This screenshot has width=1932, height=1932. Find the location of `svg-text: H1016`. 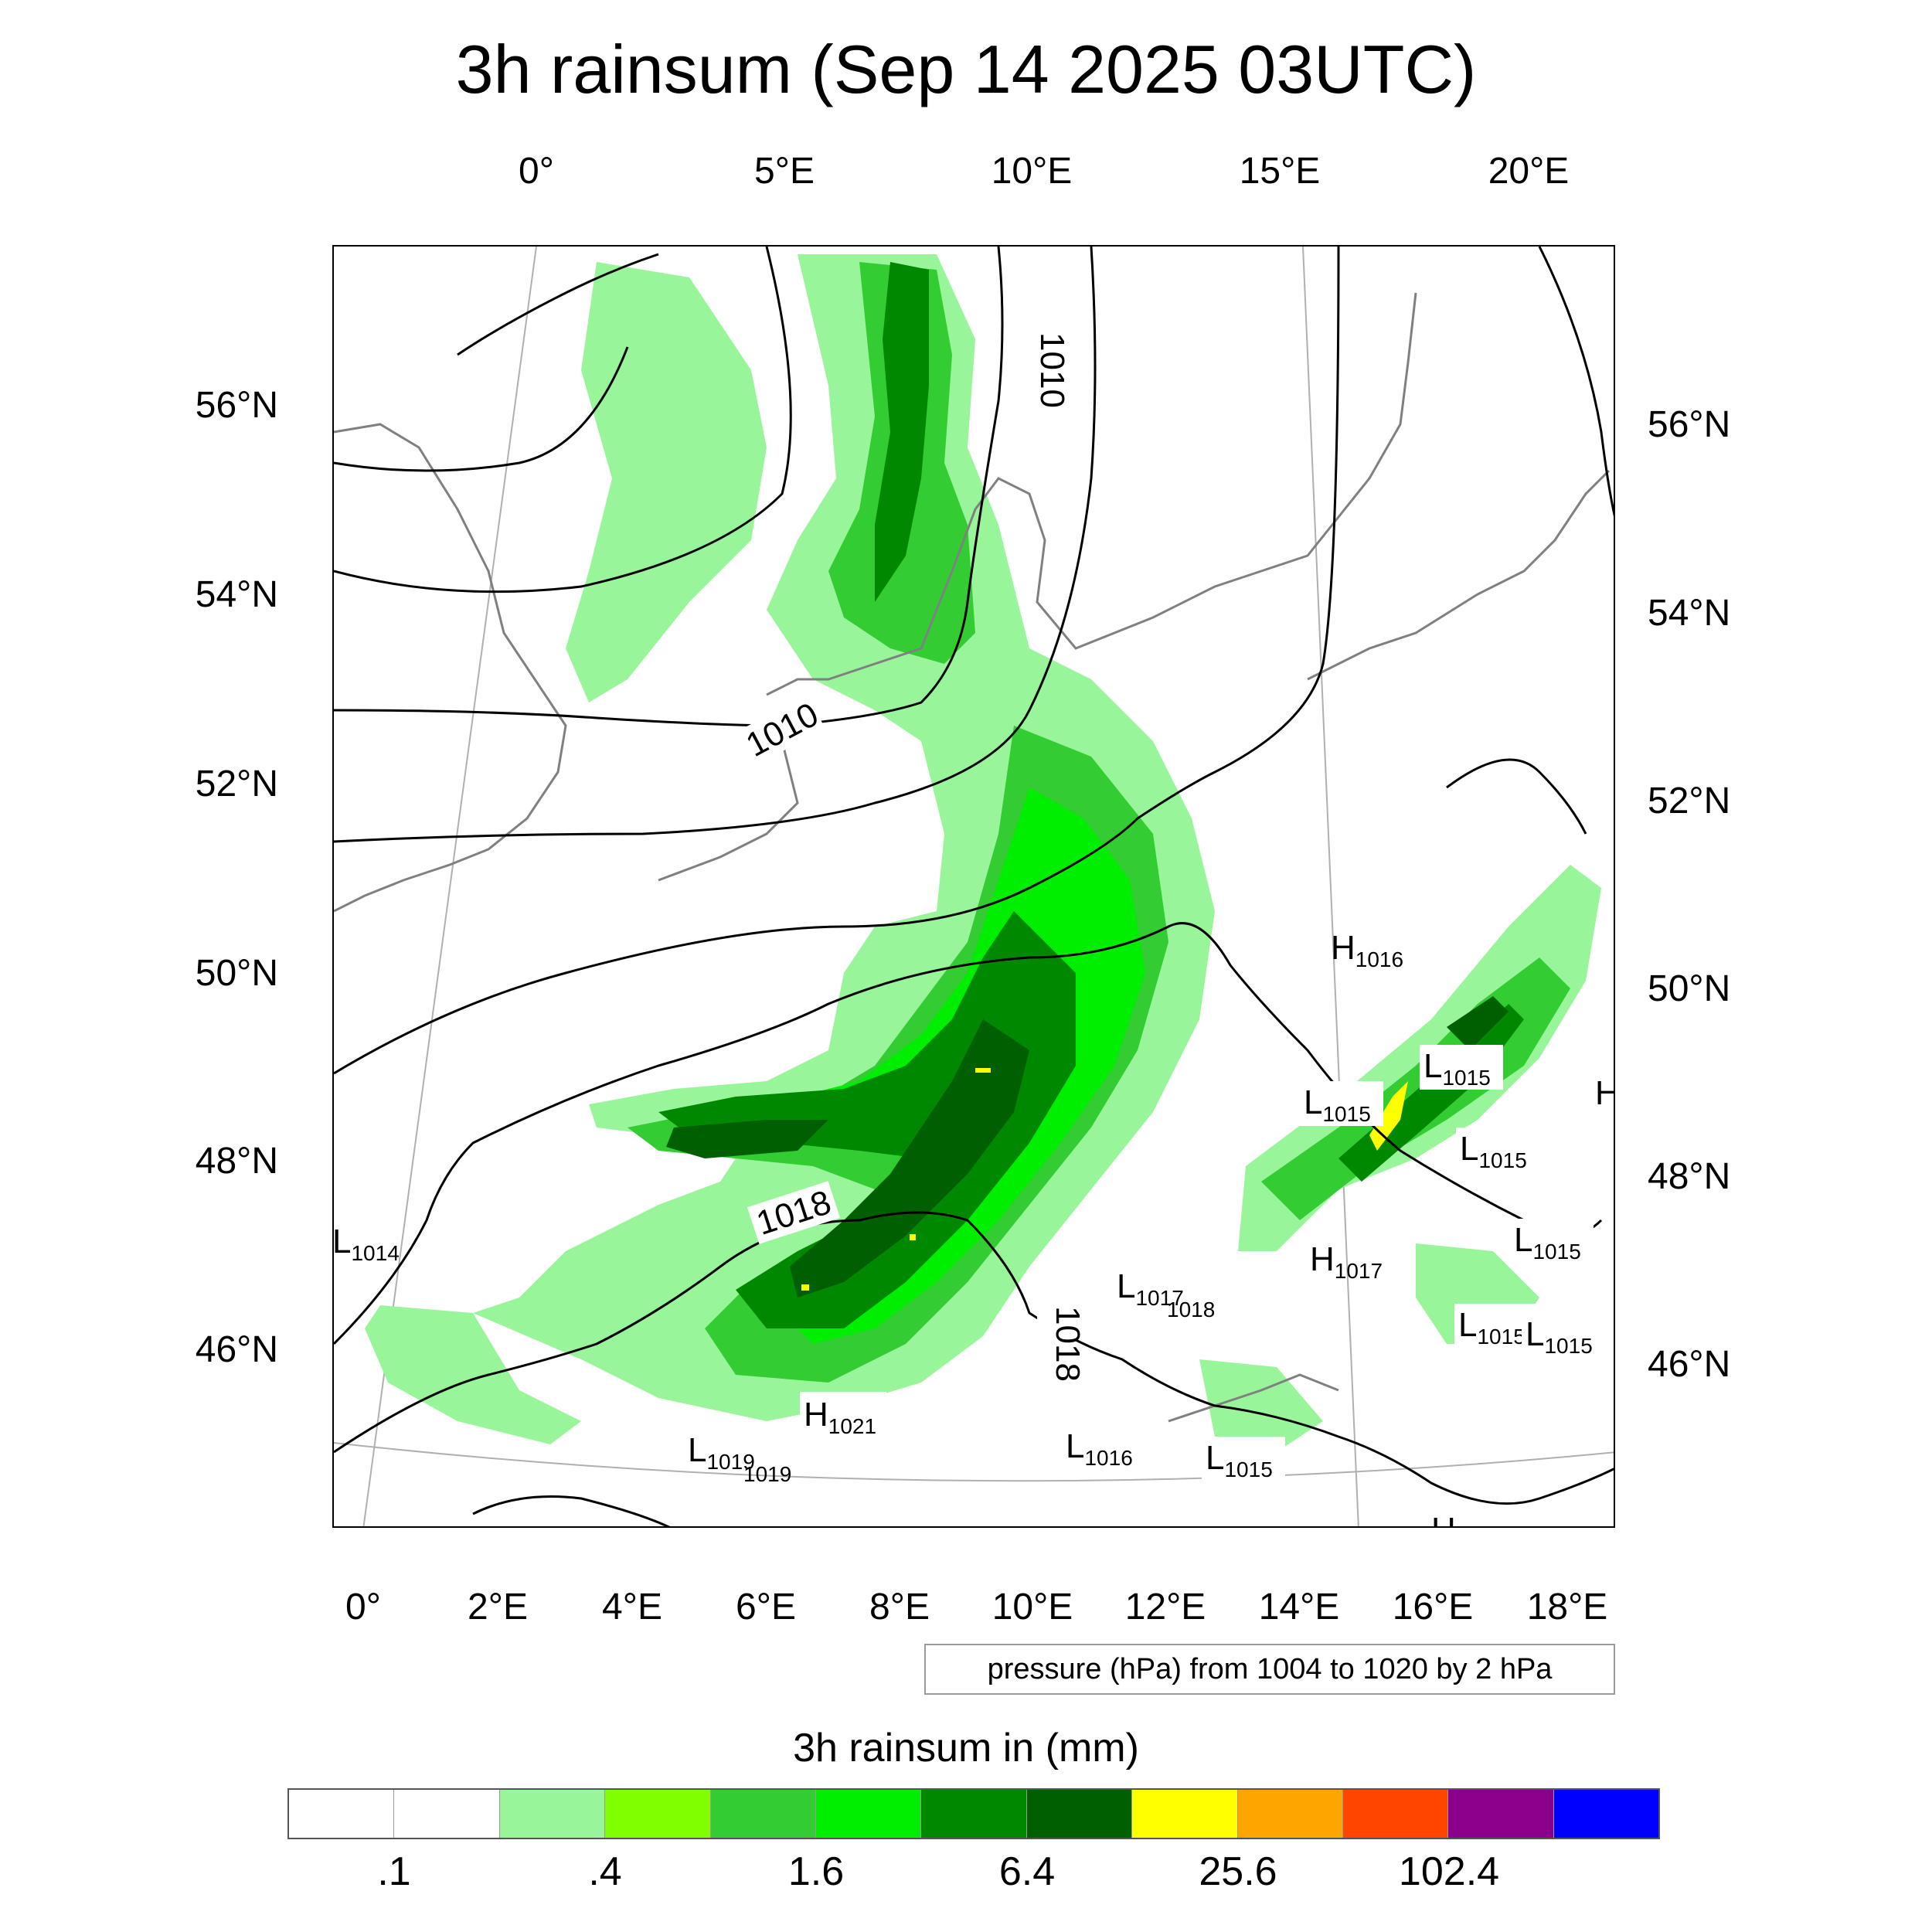

svg-text: H1016 is located at coordinates (1367, 950).